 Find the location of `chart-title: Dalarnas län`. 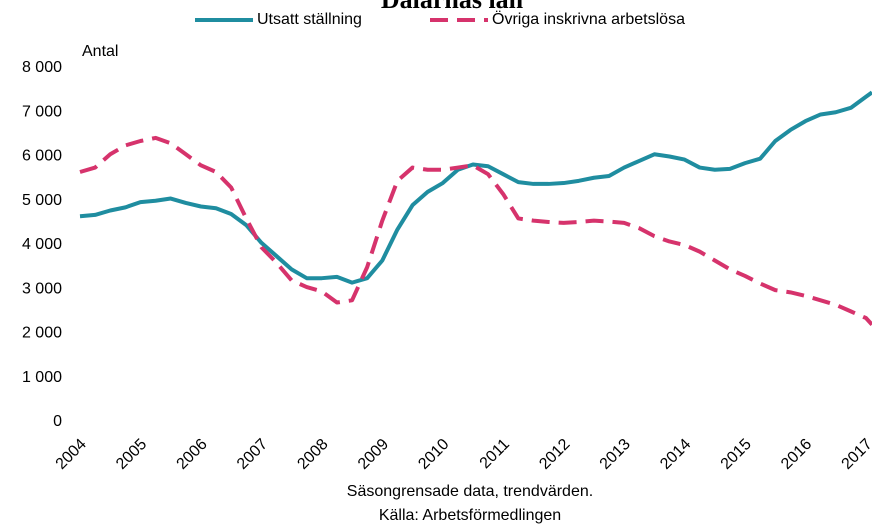

chart-title: Dalarnas län is located at coordinates (452, 7).